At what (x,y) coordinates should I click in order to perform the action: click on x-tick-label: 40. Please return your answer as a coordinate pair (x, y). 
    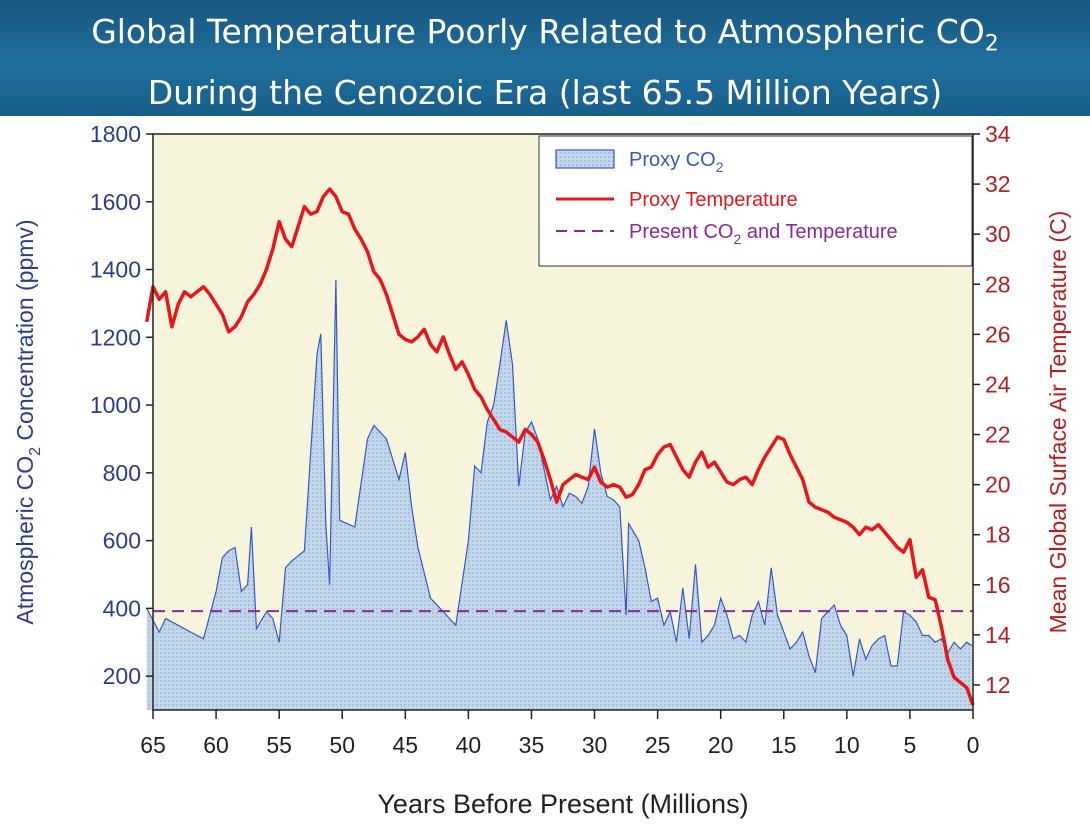
    Looking at the image, I should click on (469, 745).